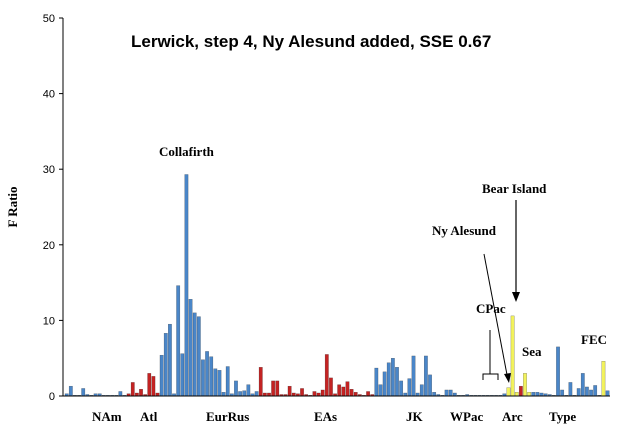  What do you see at coordinates (107, 416) in the screenshot?
I see `group-label-nam: NAm` at bounding box center [107, 416].